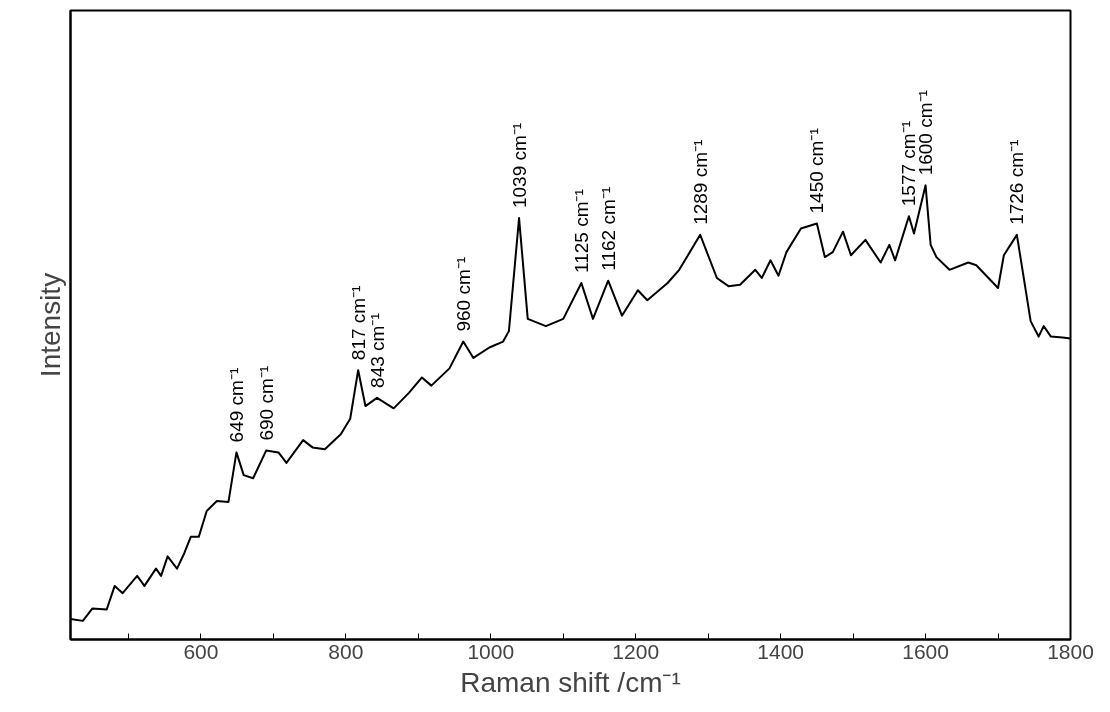 The width and height of the screenshot is (1110, 712). Describe the element at coordinates (700, 182) in the screenshot. I see `annotation: 1289 cm⁻¹` at that location.